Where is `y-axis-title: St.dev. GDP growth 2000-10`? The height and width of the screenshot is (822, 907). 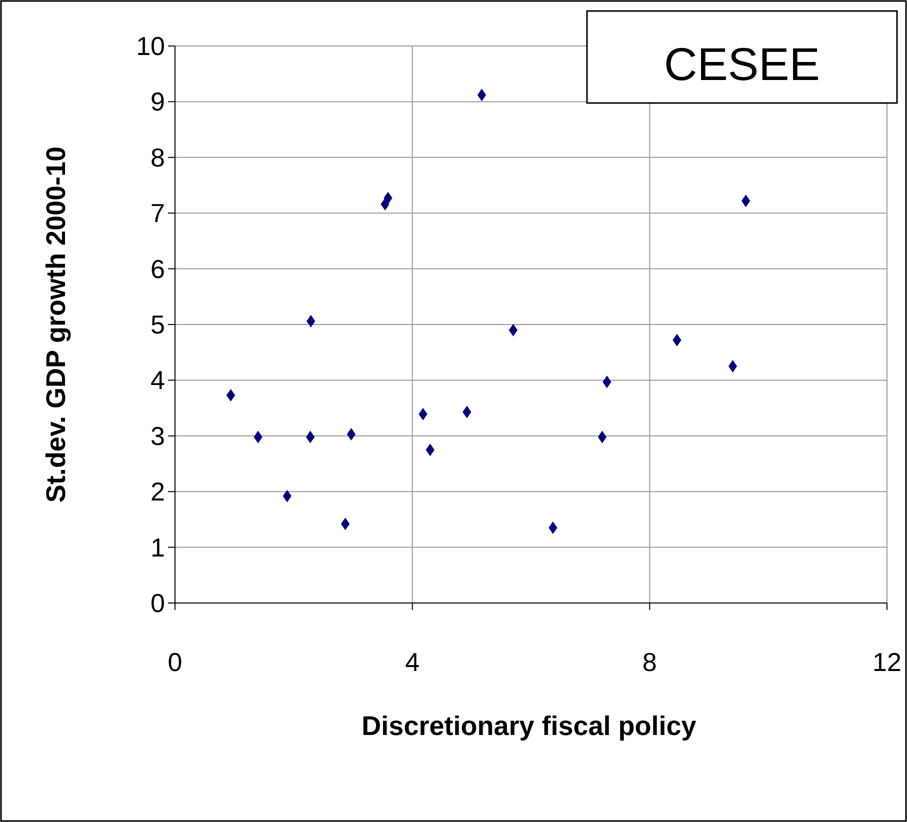 y-axis-title: St.dev. GDP growth 2000-10 is located at coordinates (56, 324).